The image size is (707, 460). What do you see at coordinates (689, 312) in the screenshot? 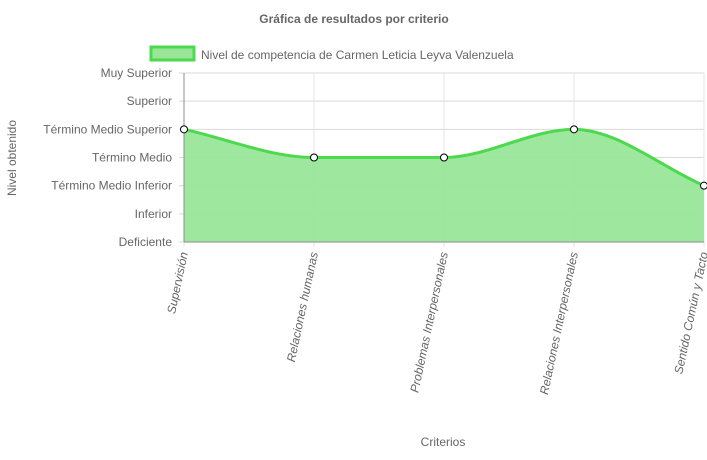
I see `x-tick-label: Sentido Común y Tacto` at bounding box center [689, 312].